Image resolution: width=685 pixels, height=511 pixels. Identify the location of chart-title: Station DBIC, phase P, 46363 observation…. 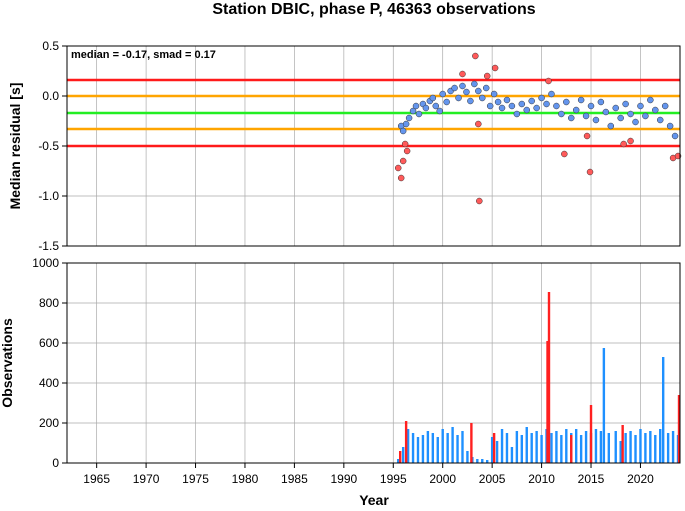
(373, 9).